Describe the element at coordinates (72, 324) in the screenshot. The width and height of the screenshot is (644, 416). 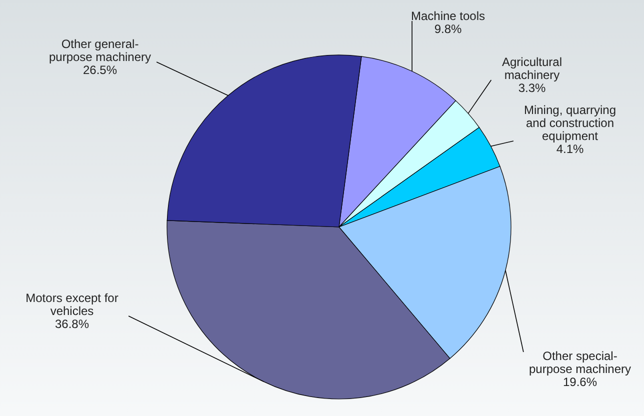
I see `data-label: 36.8%` at that location.